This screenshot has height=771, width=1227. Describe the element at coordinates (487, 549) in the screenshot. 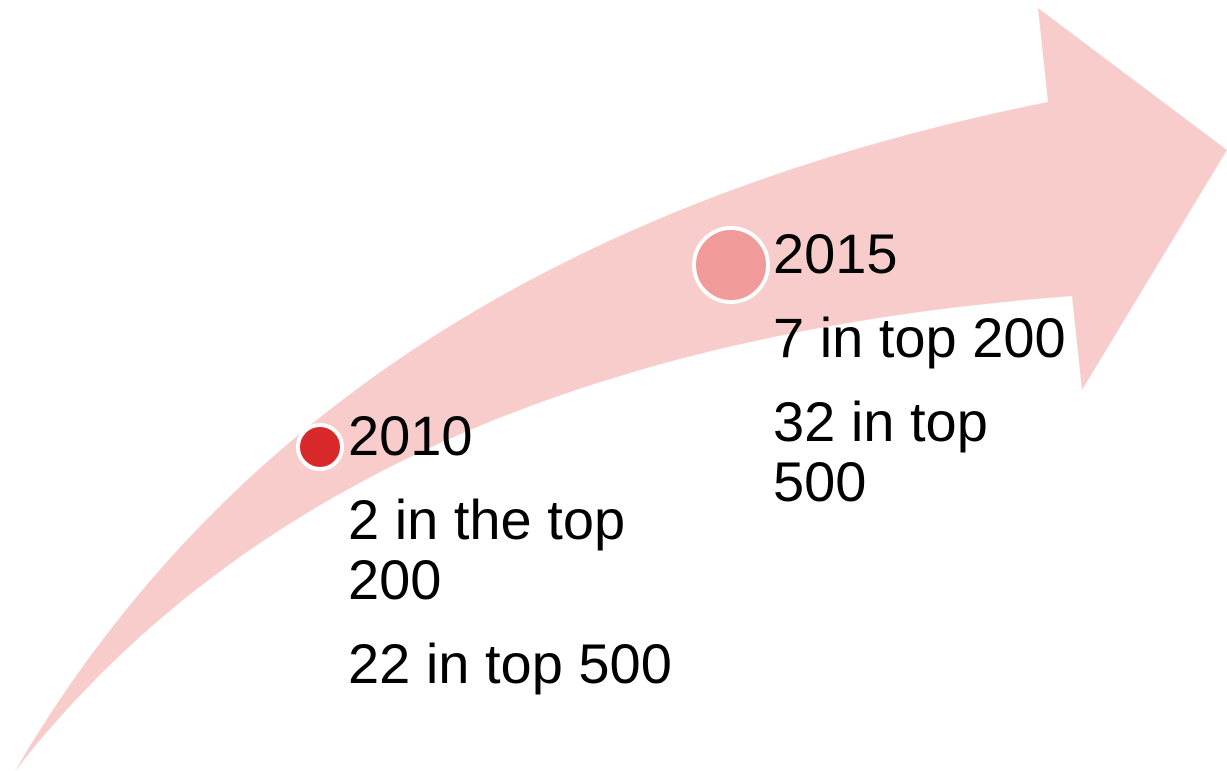

I see `detail: 2 in the top 200` at that location.